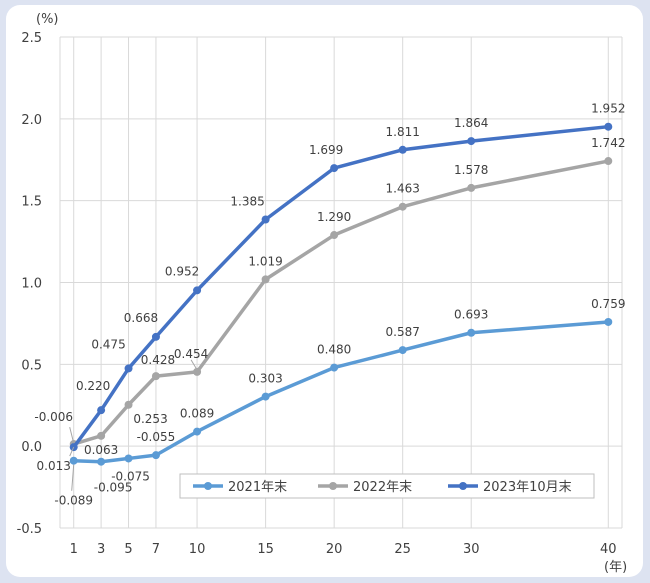 The height and width of the screenshot is (583, 650). Describe the element at coordinates (343, 549) in the screenshot. I see `x-axis-ticks: 1 3 5 7 10 15 20 25 30 40` at that location.